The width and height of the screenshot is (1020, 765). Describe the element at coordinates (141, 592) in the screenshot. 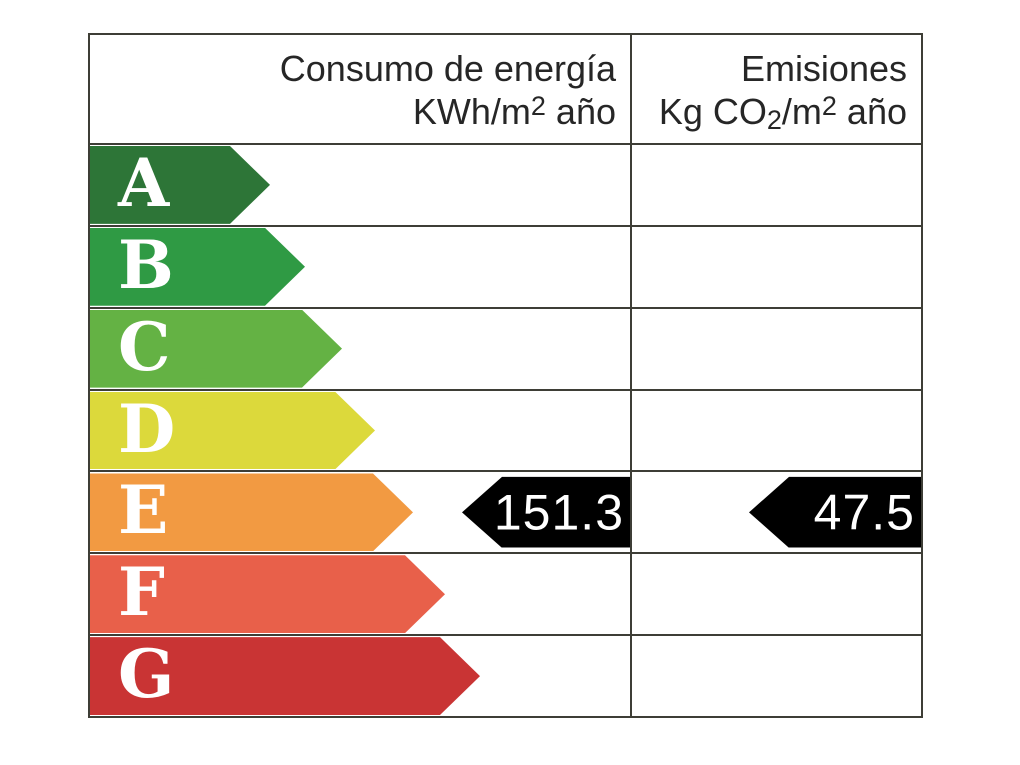

I see `rating-letter: F` at that location.